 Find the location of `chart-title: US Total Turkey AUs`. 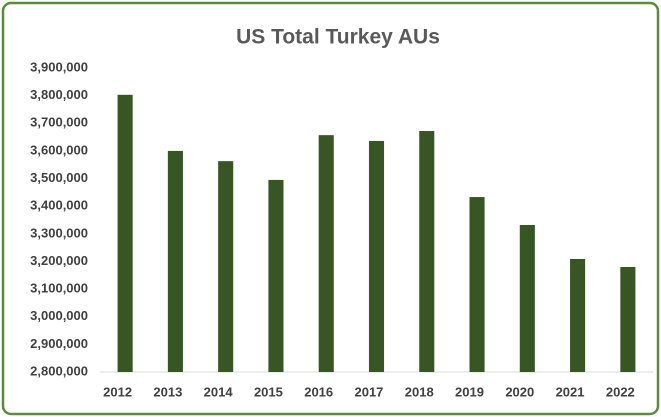

chart-title: US Total Turkey AUs is located at coordinates (338, 37).